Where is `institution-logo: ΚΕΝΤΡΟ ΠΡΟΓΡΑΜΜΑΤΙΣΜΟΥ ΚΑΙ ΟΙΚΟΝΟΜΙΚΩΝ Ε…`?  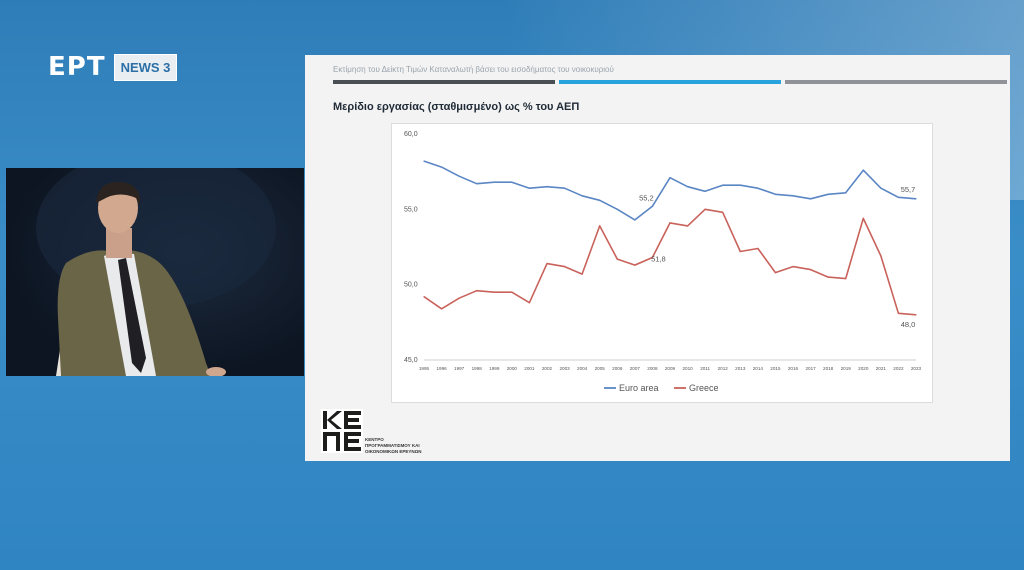
institution-logo: ΚΕΝΤΡΟ ΠΡΟΓΡΑΜΜΑΤΙΣΜΟΥ ΚΑΙ ΟΙΚΟΝΟΜΙΚΩΝ Ε… is located at coordinates (371, 433).